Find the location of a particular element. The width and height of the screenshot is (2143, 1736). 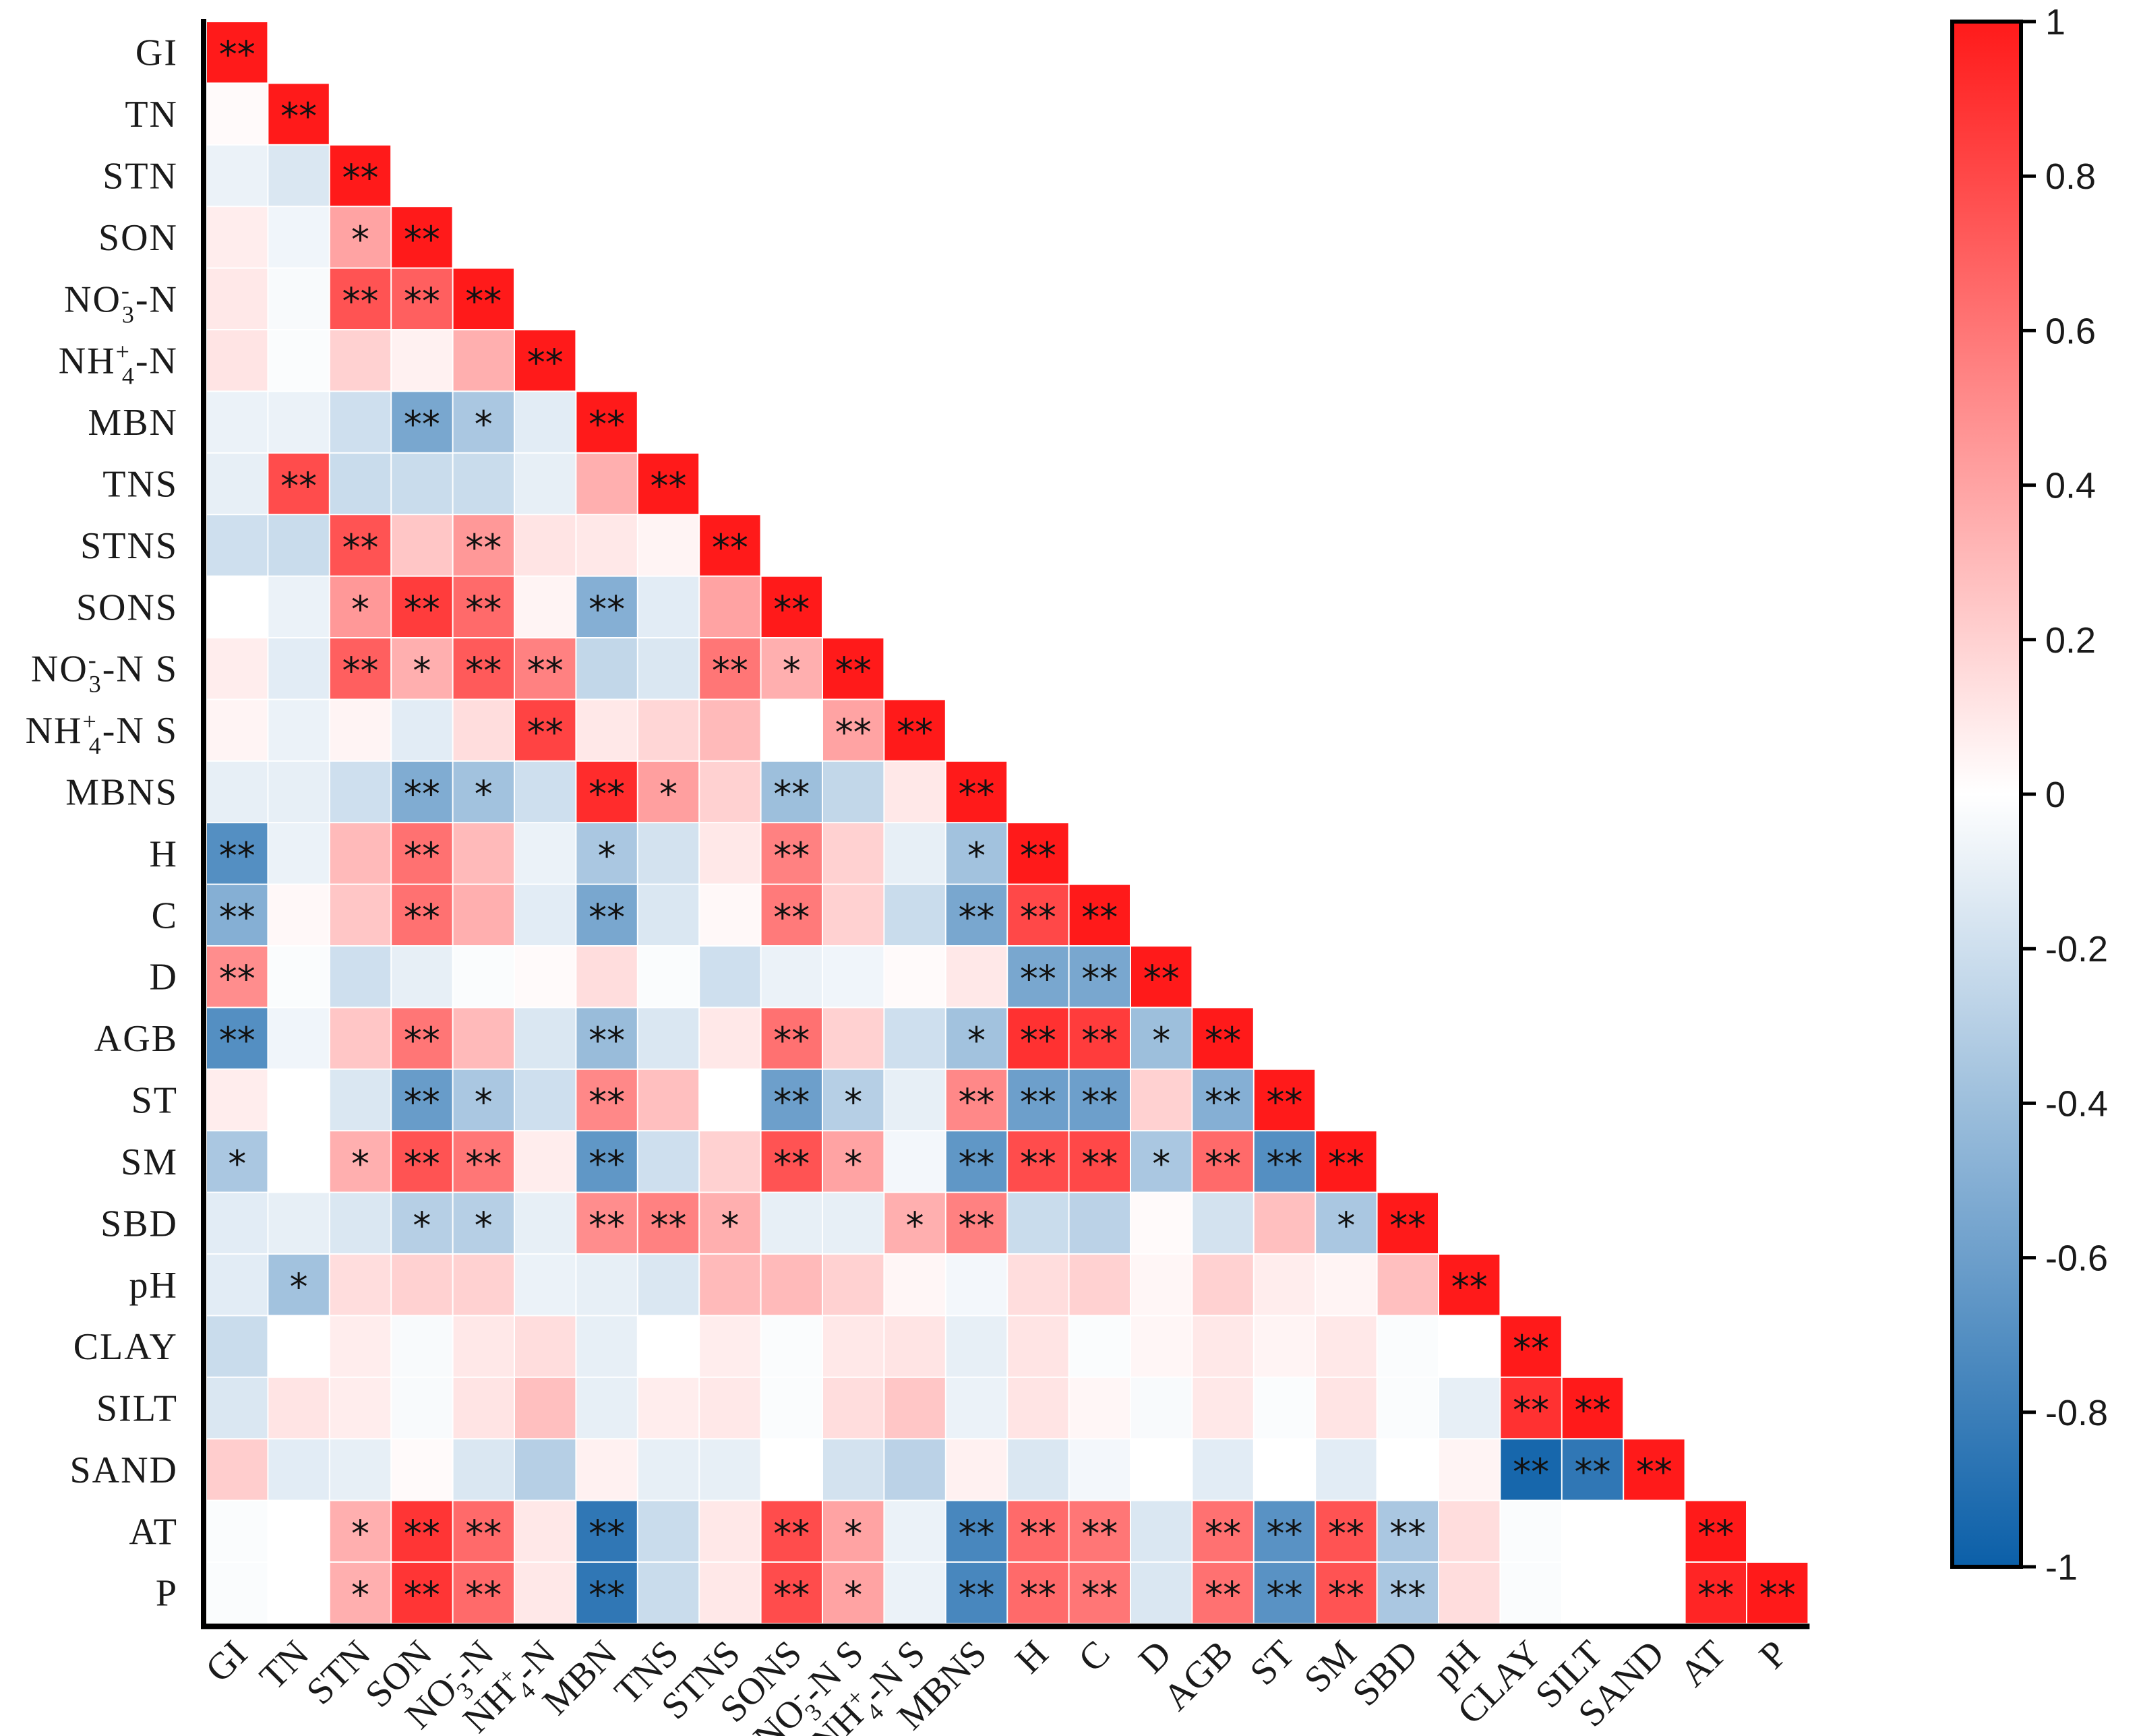

row-label: GI is located at coordinates (157, 53).